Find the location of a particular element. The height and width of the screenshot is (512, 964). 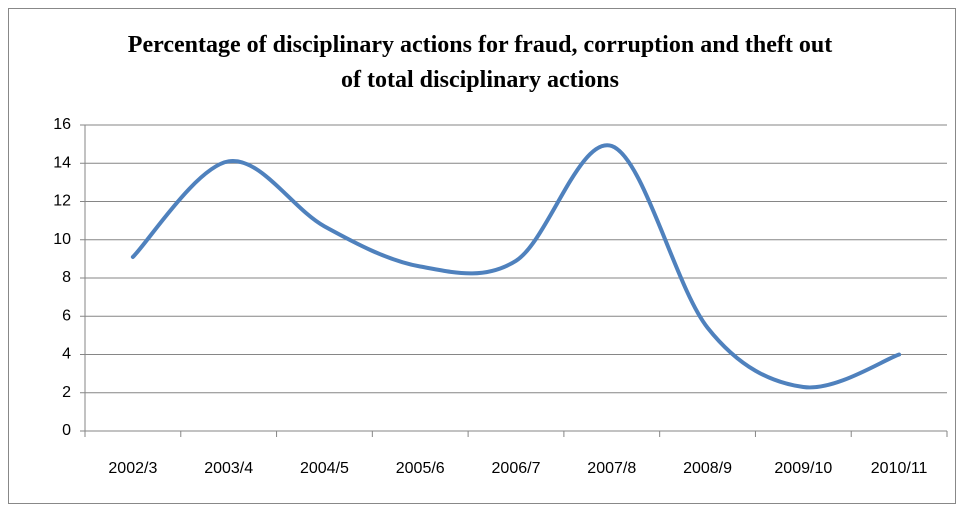

x-tick-label: 2004/5 is located at coordinates (324, 468).